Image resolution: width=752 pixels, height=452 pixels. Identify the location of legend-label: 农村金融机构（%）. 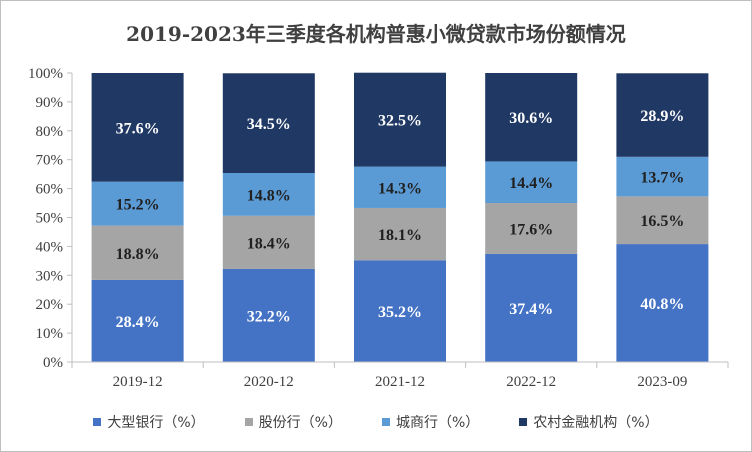
(596, 423).